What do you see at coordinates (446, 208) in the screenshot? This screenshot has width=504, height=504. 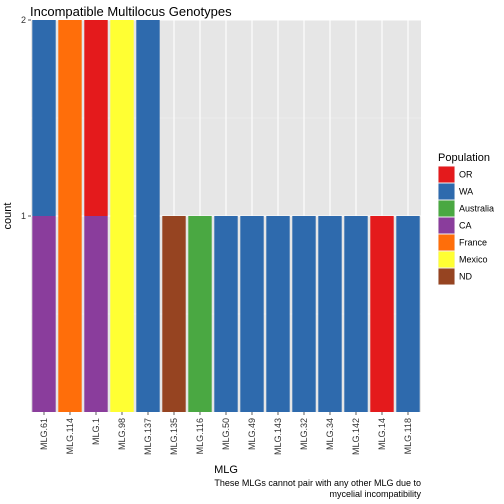 I see `legend-swatch-australia` at bounding box center [446, 208].